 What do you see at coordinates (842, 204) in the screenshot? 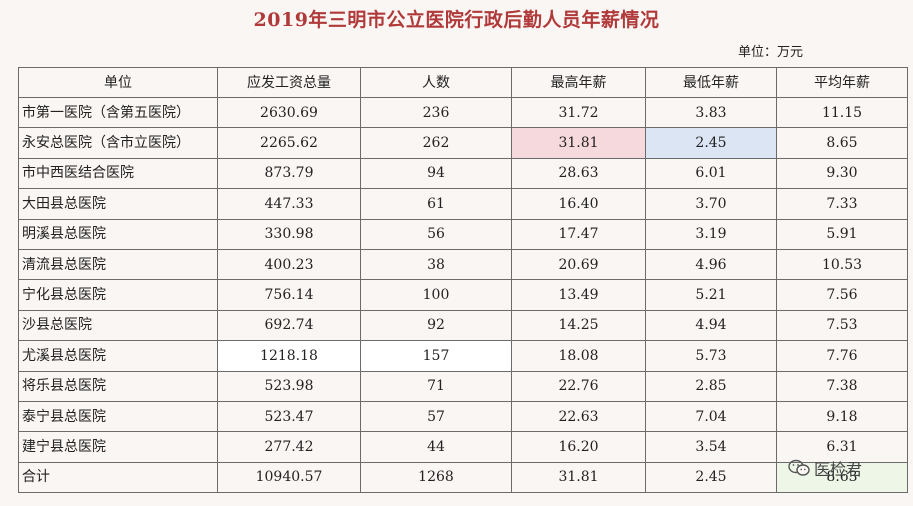
I see `avg-salary-cell: 7.33` at bounding box center [842, 204].